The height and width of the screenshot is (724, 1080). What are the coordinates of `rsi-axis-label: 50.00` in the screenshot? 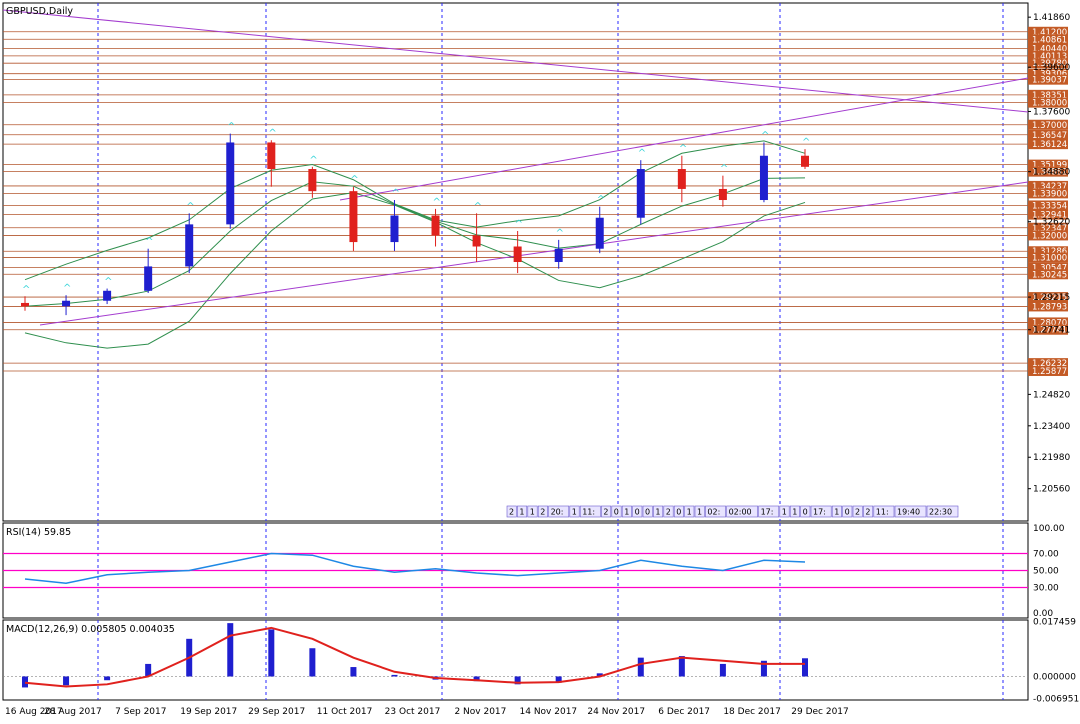 It's located at (1046, 572).